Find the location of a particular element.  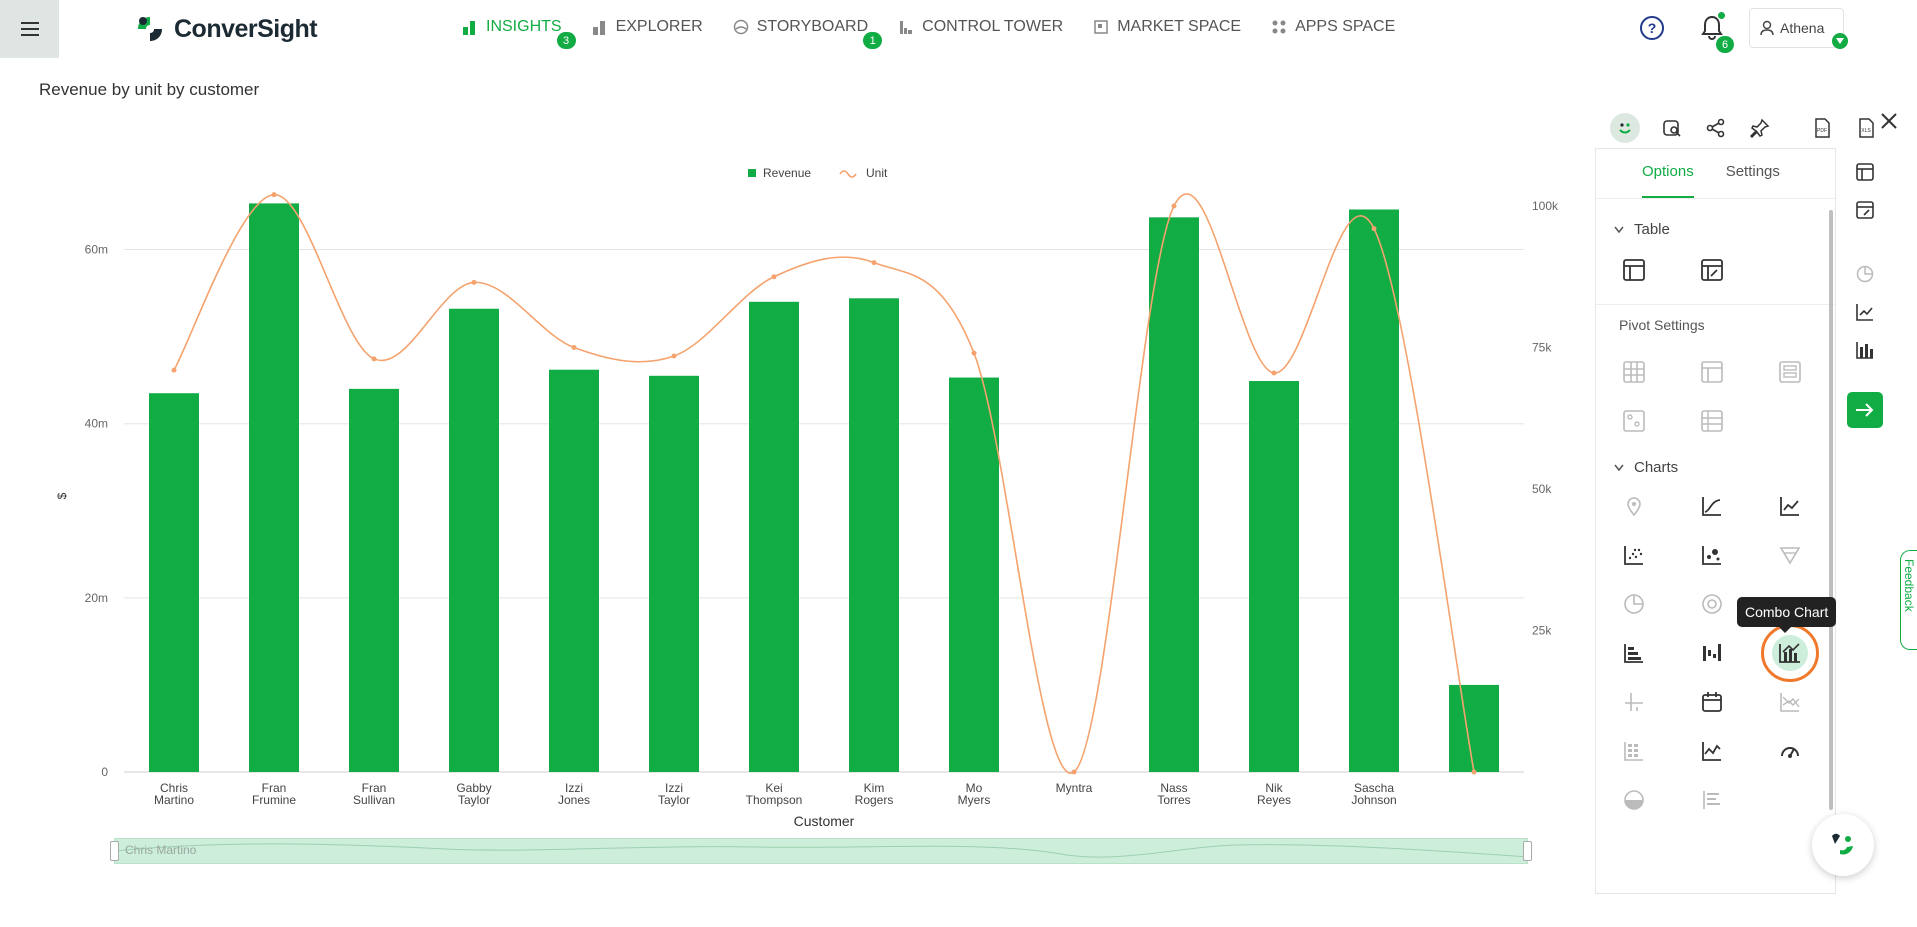

hamburger-menu-button is located at coordinates (29, 29).